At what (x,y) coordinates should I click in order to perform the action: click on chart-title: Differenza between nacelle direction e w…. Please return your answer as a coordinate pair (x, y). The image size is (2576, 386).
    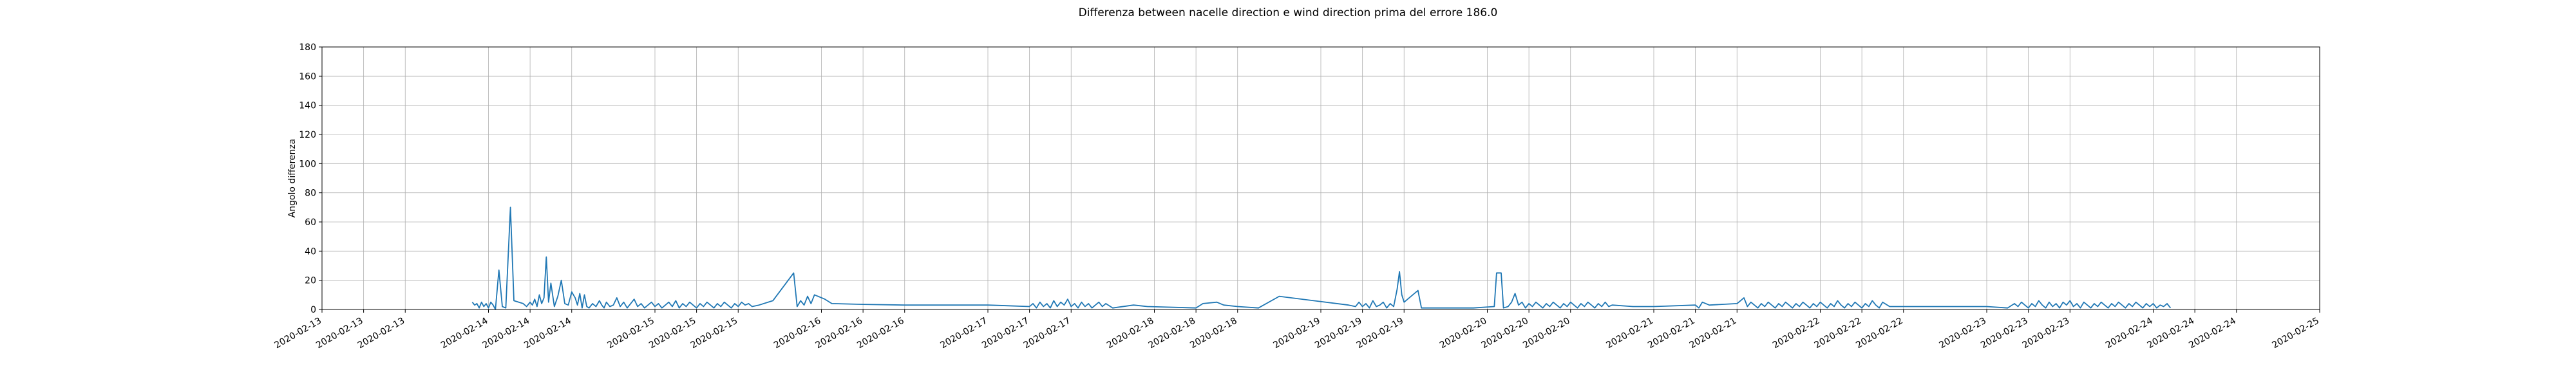
    Looking at the image, I should click on (1288, 12).